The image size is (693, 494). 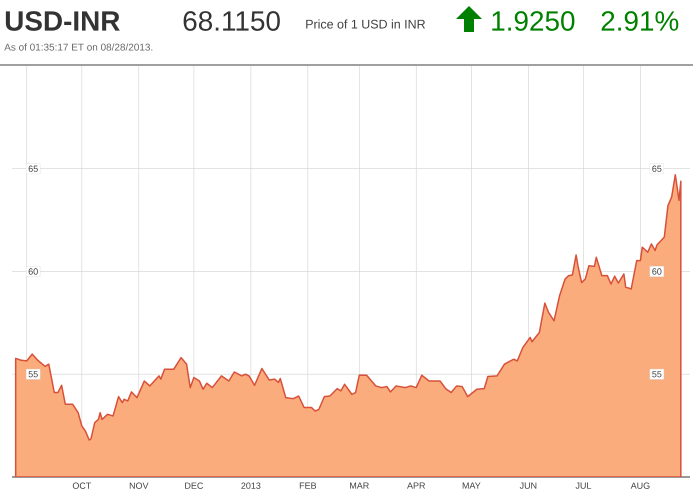 What do you see at coordinates (528, 485) in the screenshot?
I see `x-tick-label: JUN` at bounding box center [528, 485].